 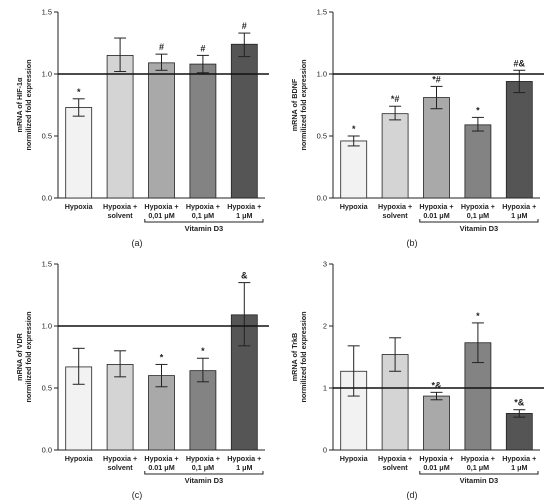 I want to click on y-axis-label-line: mRNA of VDR, so click(x=19, y=356).